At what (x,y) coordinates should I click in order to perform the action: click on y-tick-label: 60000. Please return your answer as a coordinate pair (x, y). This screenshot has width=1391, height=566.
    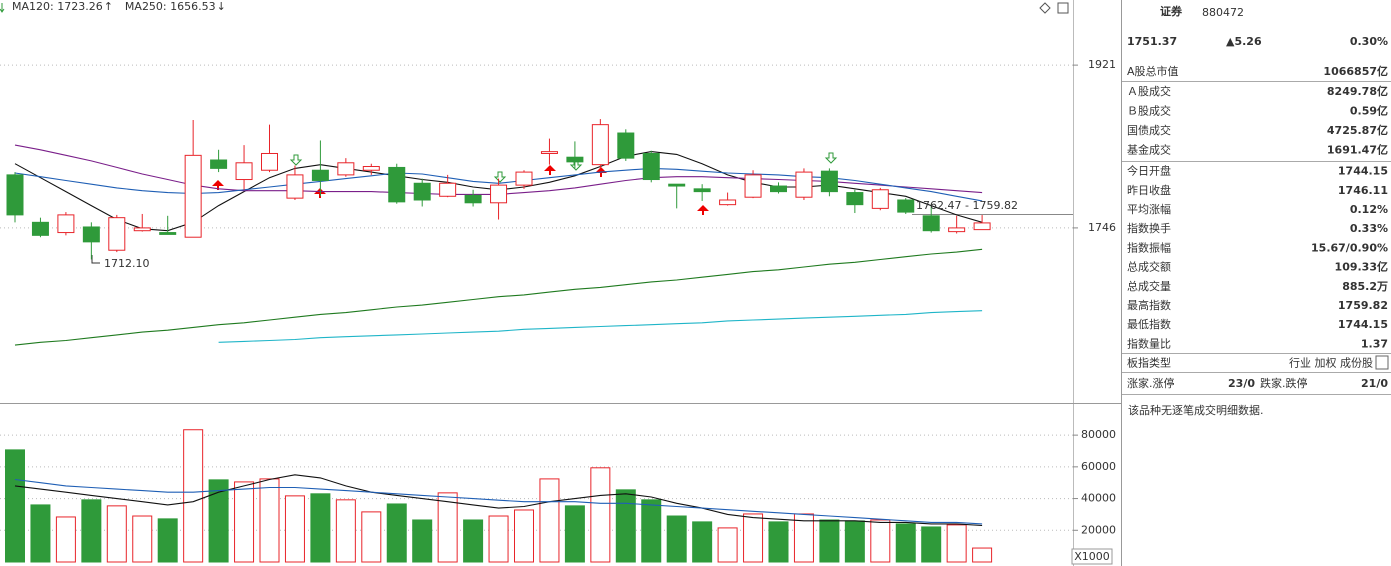
    Looking at the image, I should click on (1098, 466).